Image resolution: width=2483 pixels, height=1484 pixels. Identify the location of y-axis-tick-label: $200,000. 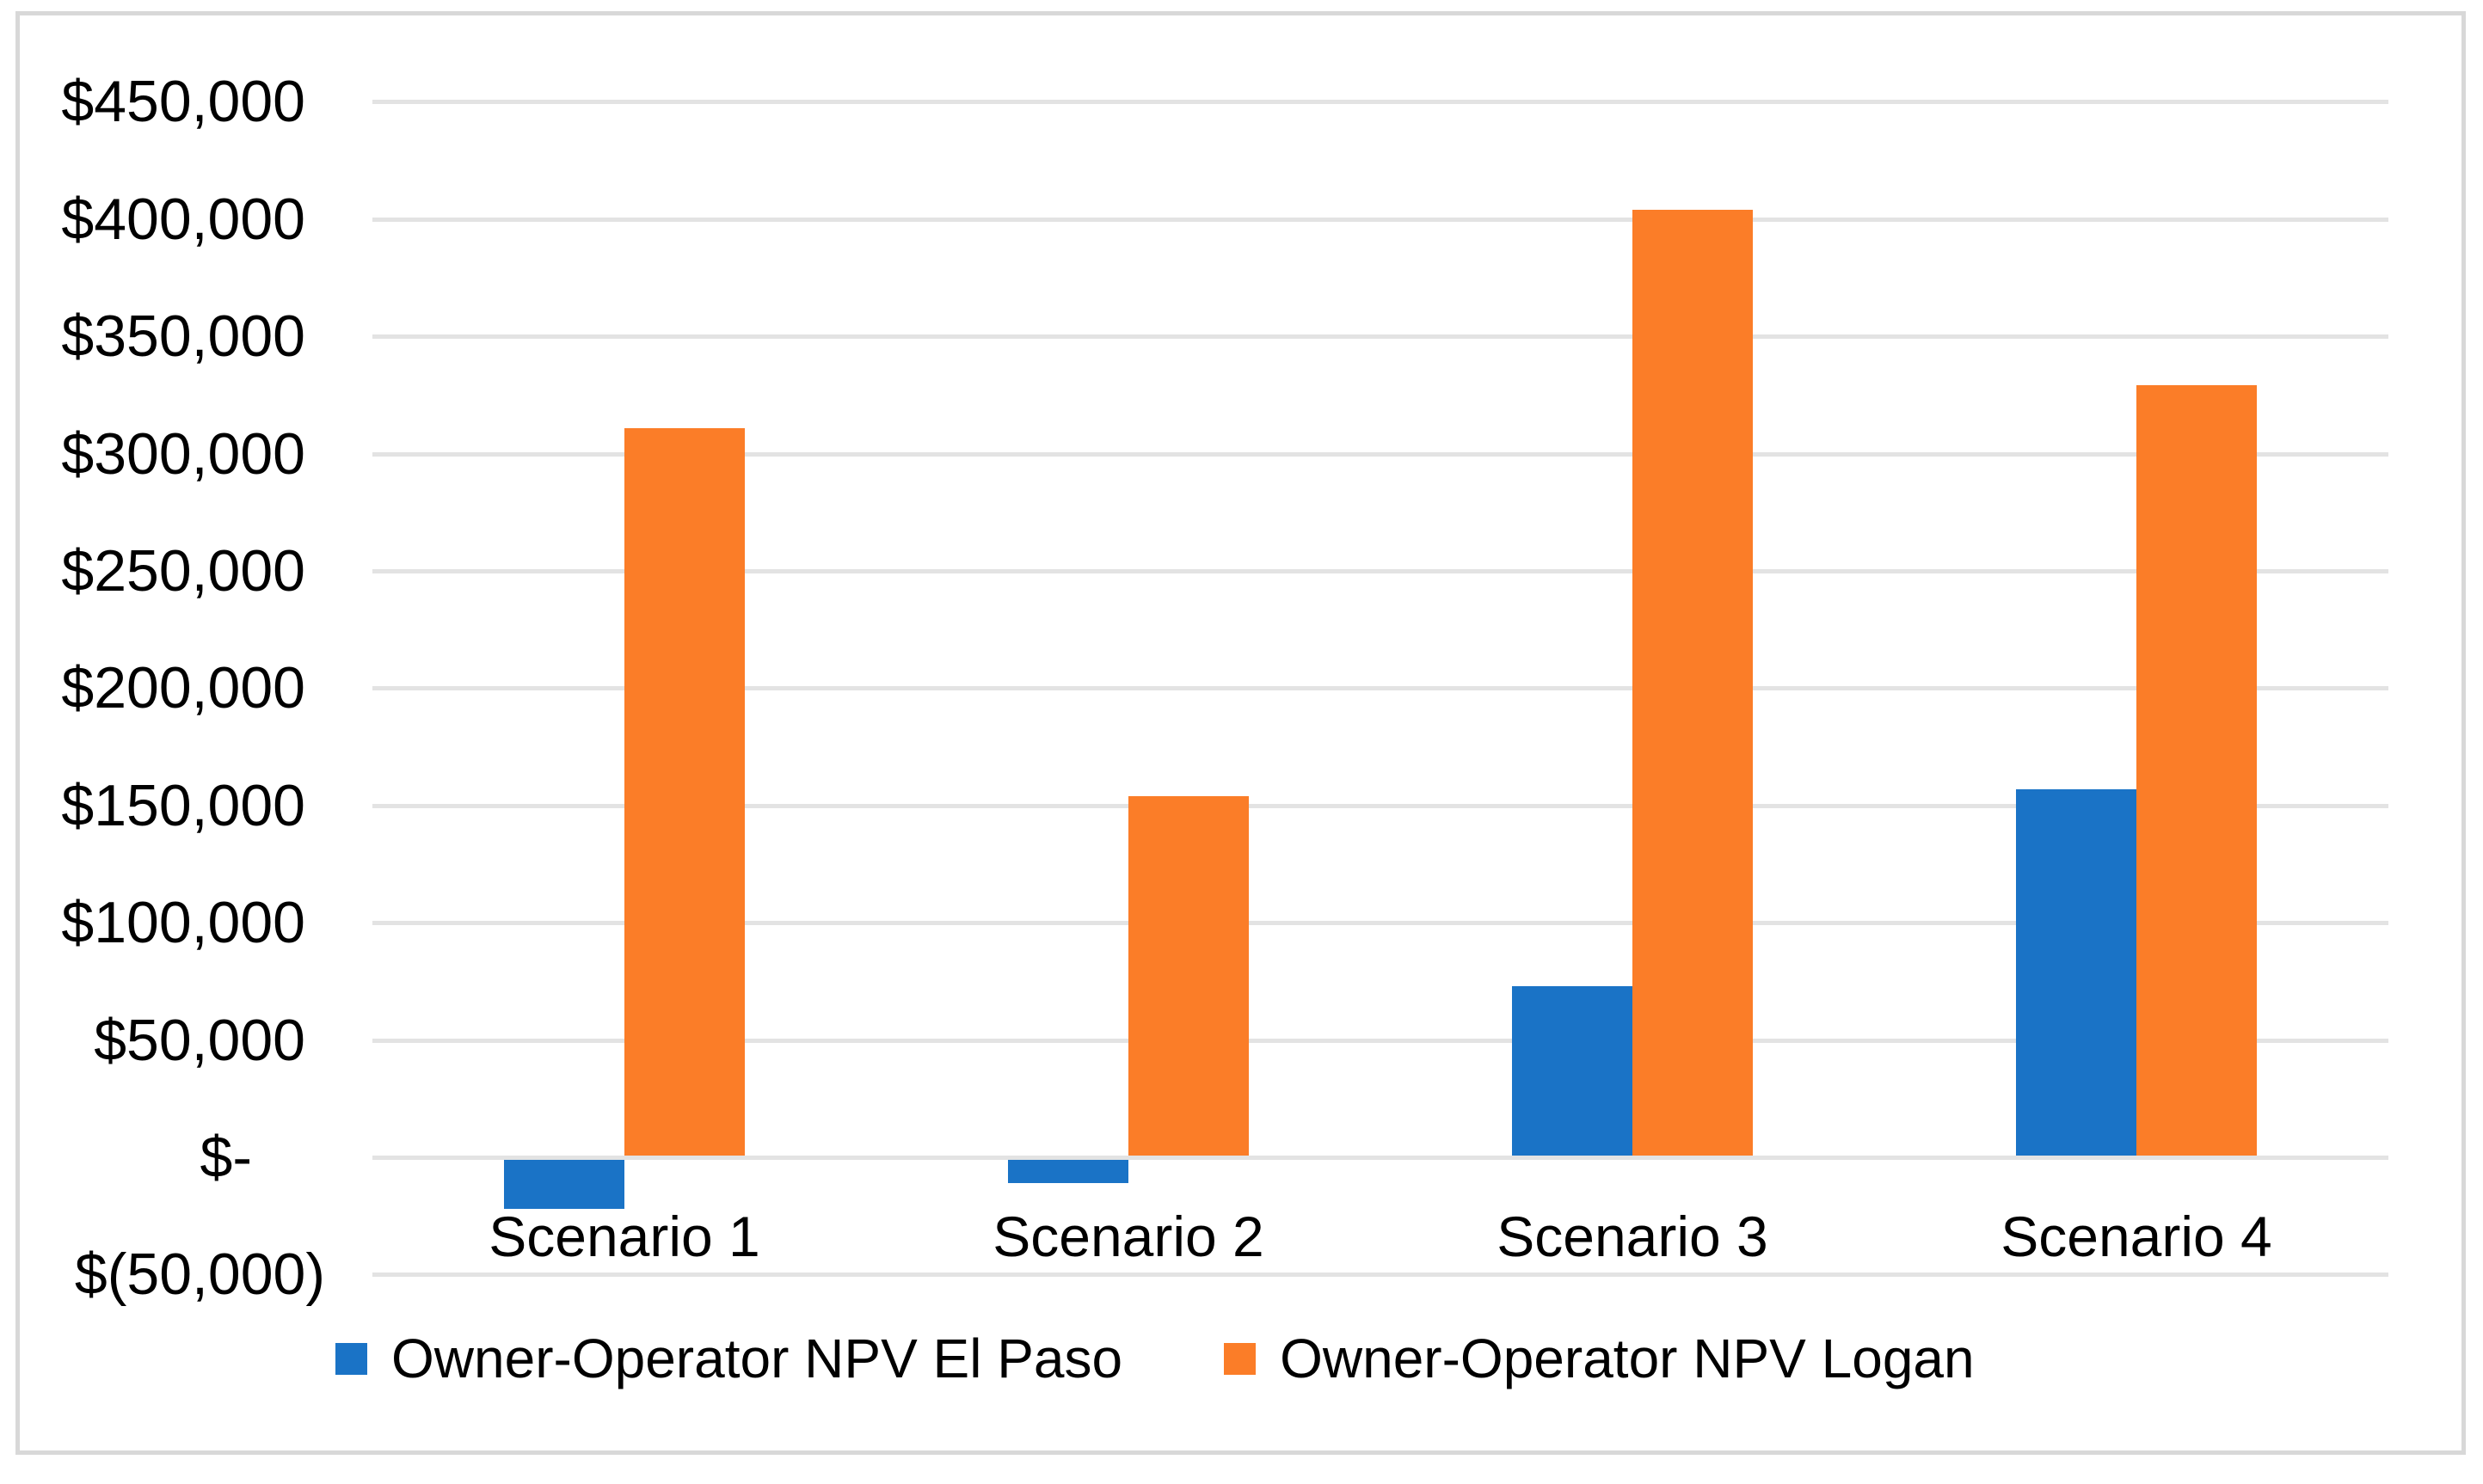
(183, 688).